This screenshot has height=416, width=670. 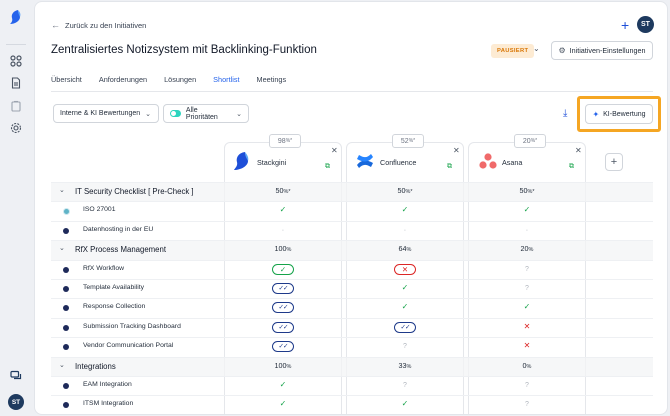 I want to click on requirement-label: ISO 27001, so click(x=99, y=210).